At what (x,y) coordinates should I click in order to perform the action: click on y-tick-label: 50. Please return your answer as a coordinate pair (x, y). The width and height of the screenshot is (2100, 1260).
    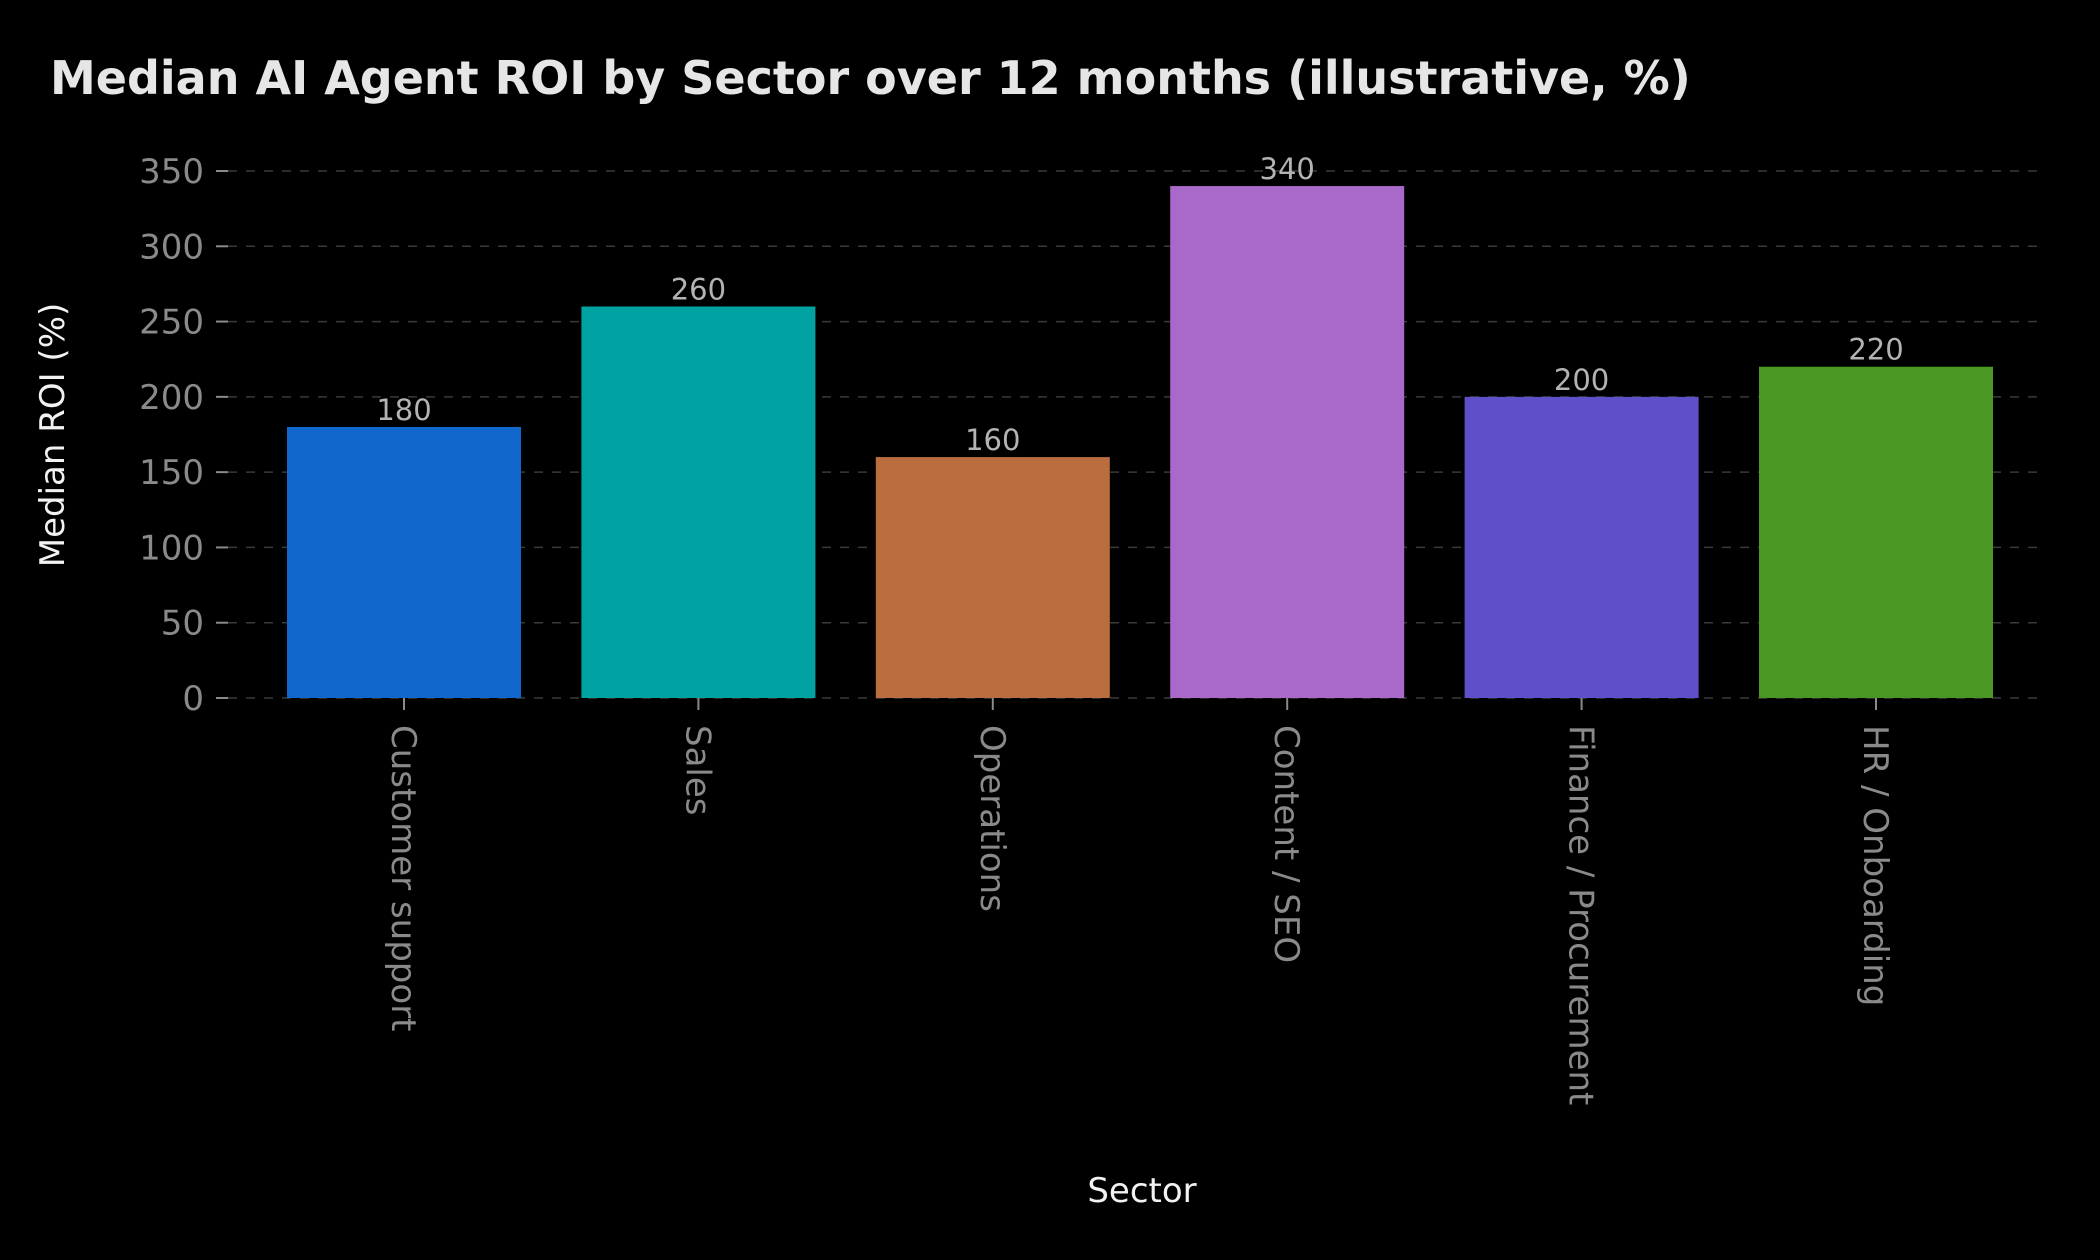
    Looking at the image, I should click on (182, 624).